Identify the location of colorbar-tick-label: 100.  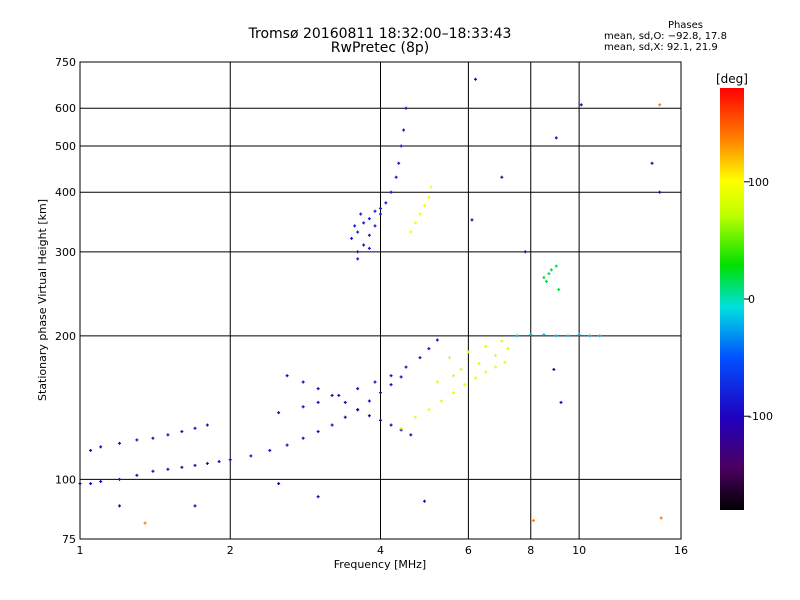
(758, 182).